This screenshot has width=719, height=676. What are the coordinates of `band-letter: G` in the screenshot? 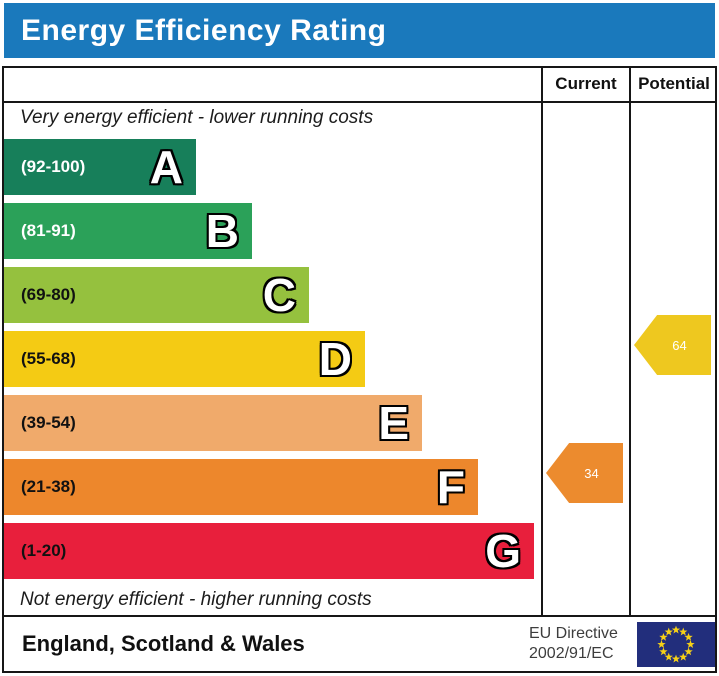 It's located at (503, 551).